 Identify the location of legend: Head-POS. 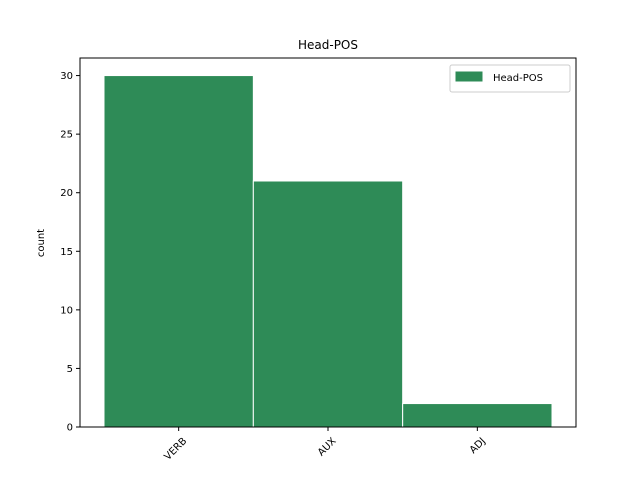
(510, 78).